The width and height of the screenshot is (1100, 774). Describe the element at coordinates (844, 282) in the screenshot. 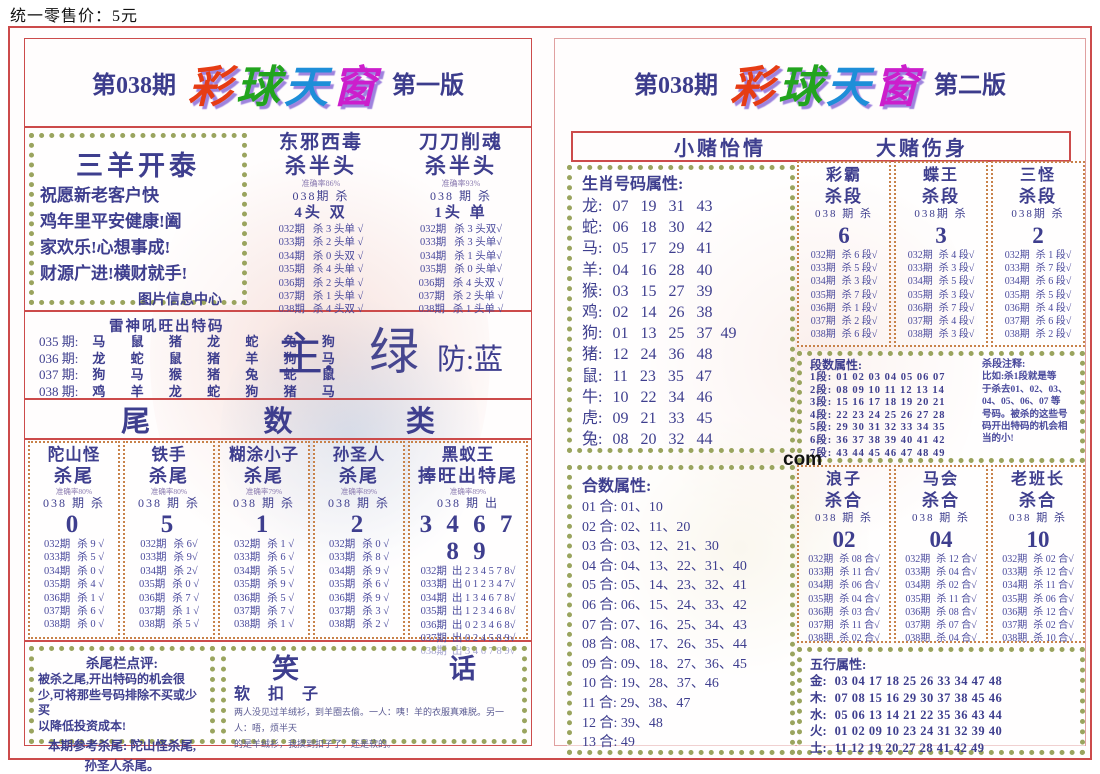

I see `history-row: 034期杀 3 段√` at that location.